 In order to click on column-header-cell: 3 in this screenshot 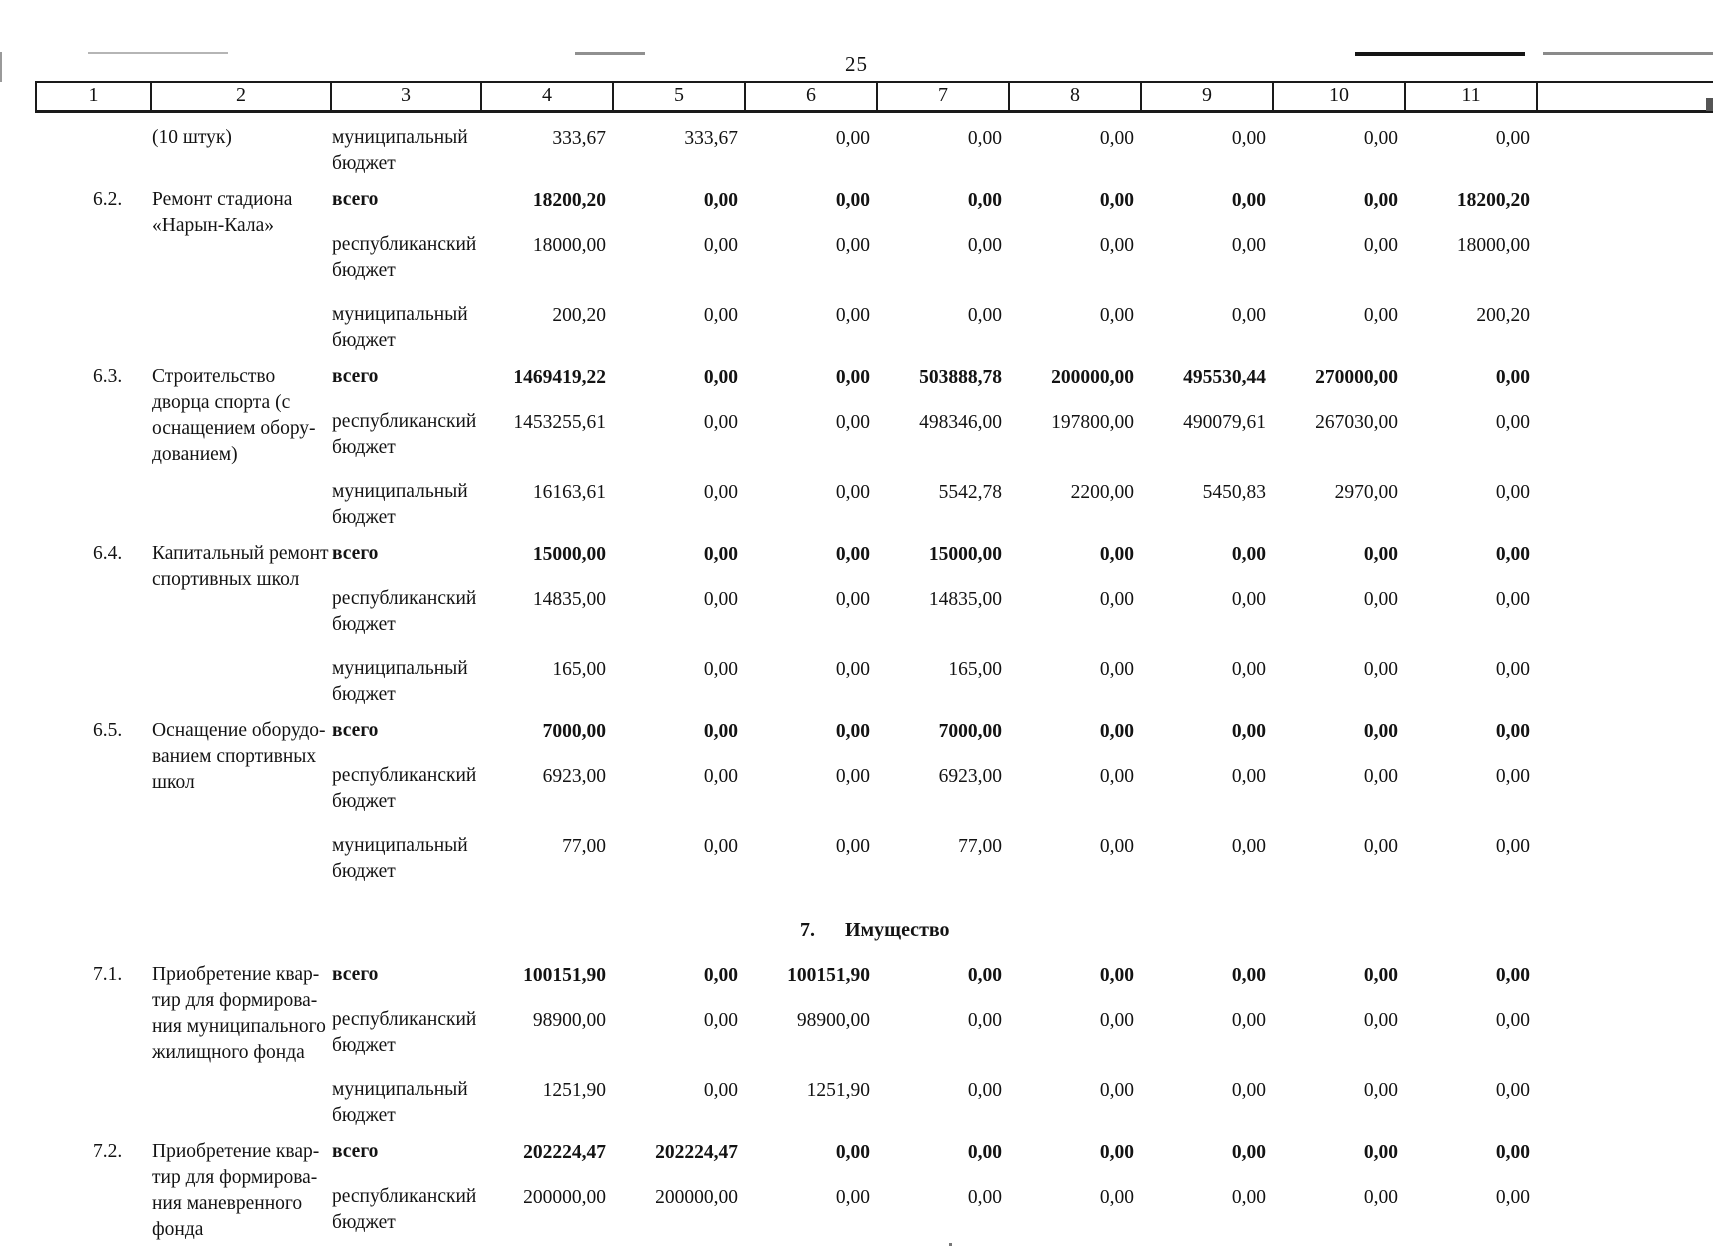, I will do `click(407, 96)`.